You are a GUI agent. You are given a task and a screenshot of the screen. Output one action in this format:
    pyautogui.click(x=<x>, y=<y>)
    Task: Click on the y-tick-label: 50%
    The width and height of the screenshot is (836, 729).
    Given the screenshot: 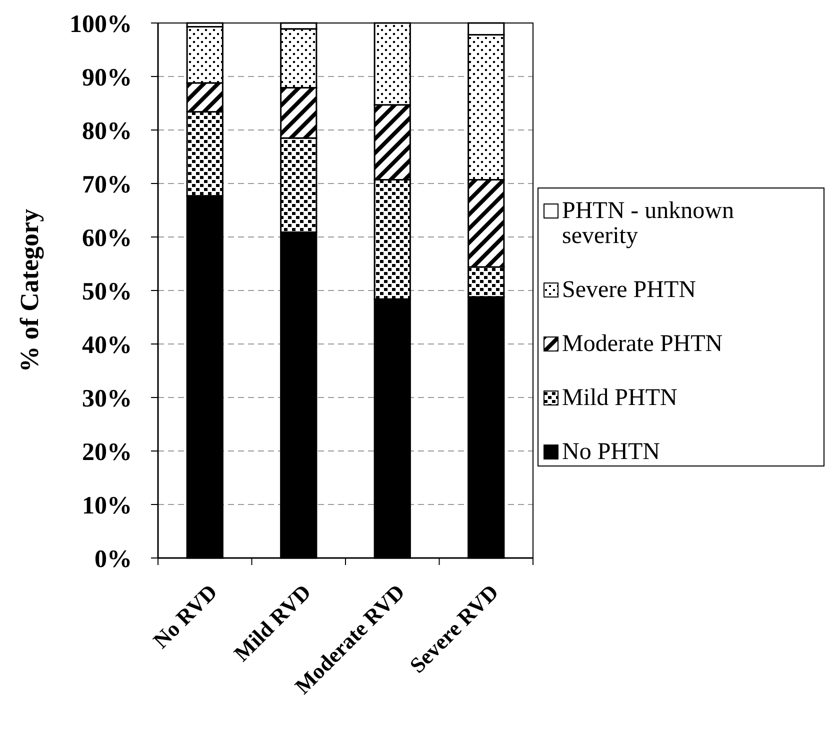 What is the action you would take?
    pyautogui.click(x=107, y=292)
    